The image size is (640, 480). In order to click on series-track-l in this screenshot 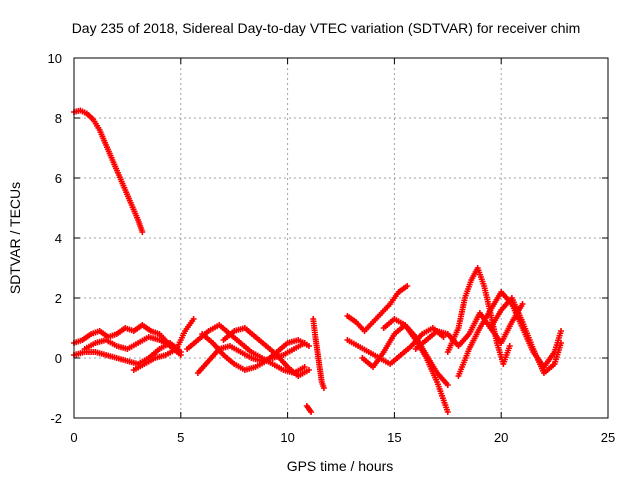, I will do `click(415, 365)`.